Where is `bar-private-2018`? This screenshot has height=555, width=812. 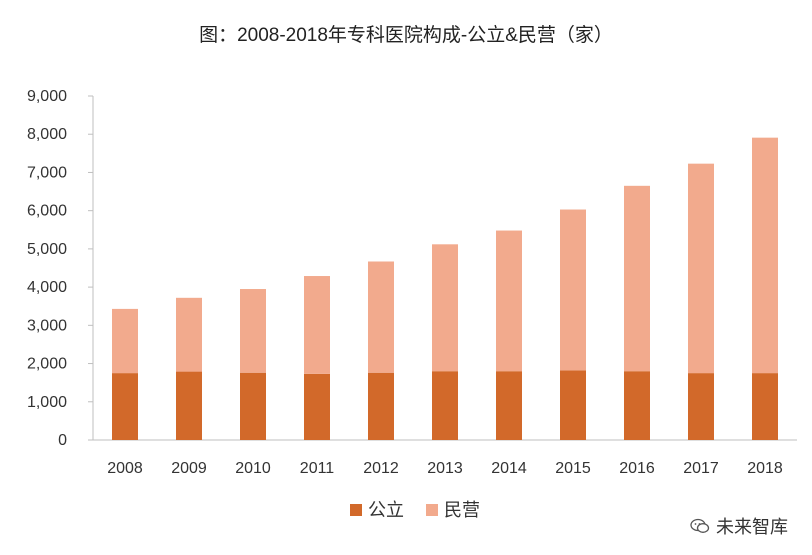
bar-private-2018 is located at coordinates (765, 255).